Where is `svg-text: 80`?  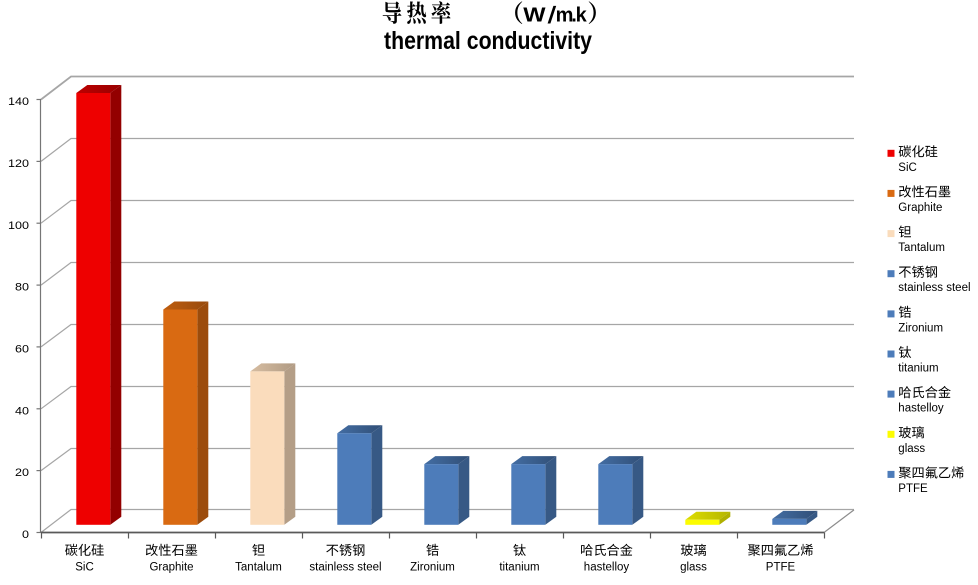 svg-text: 80 is located at coordinates (22, 288).